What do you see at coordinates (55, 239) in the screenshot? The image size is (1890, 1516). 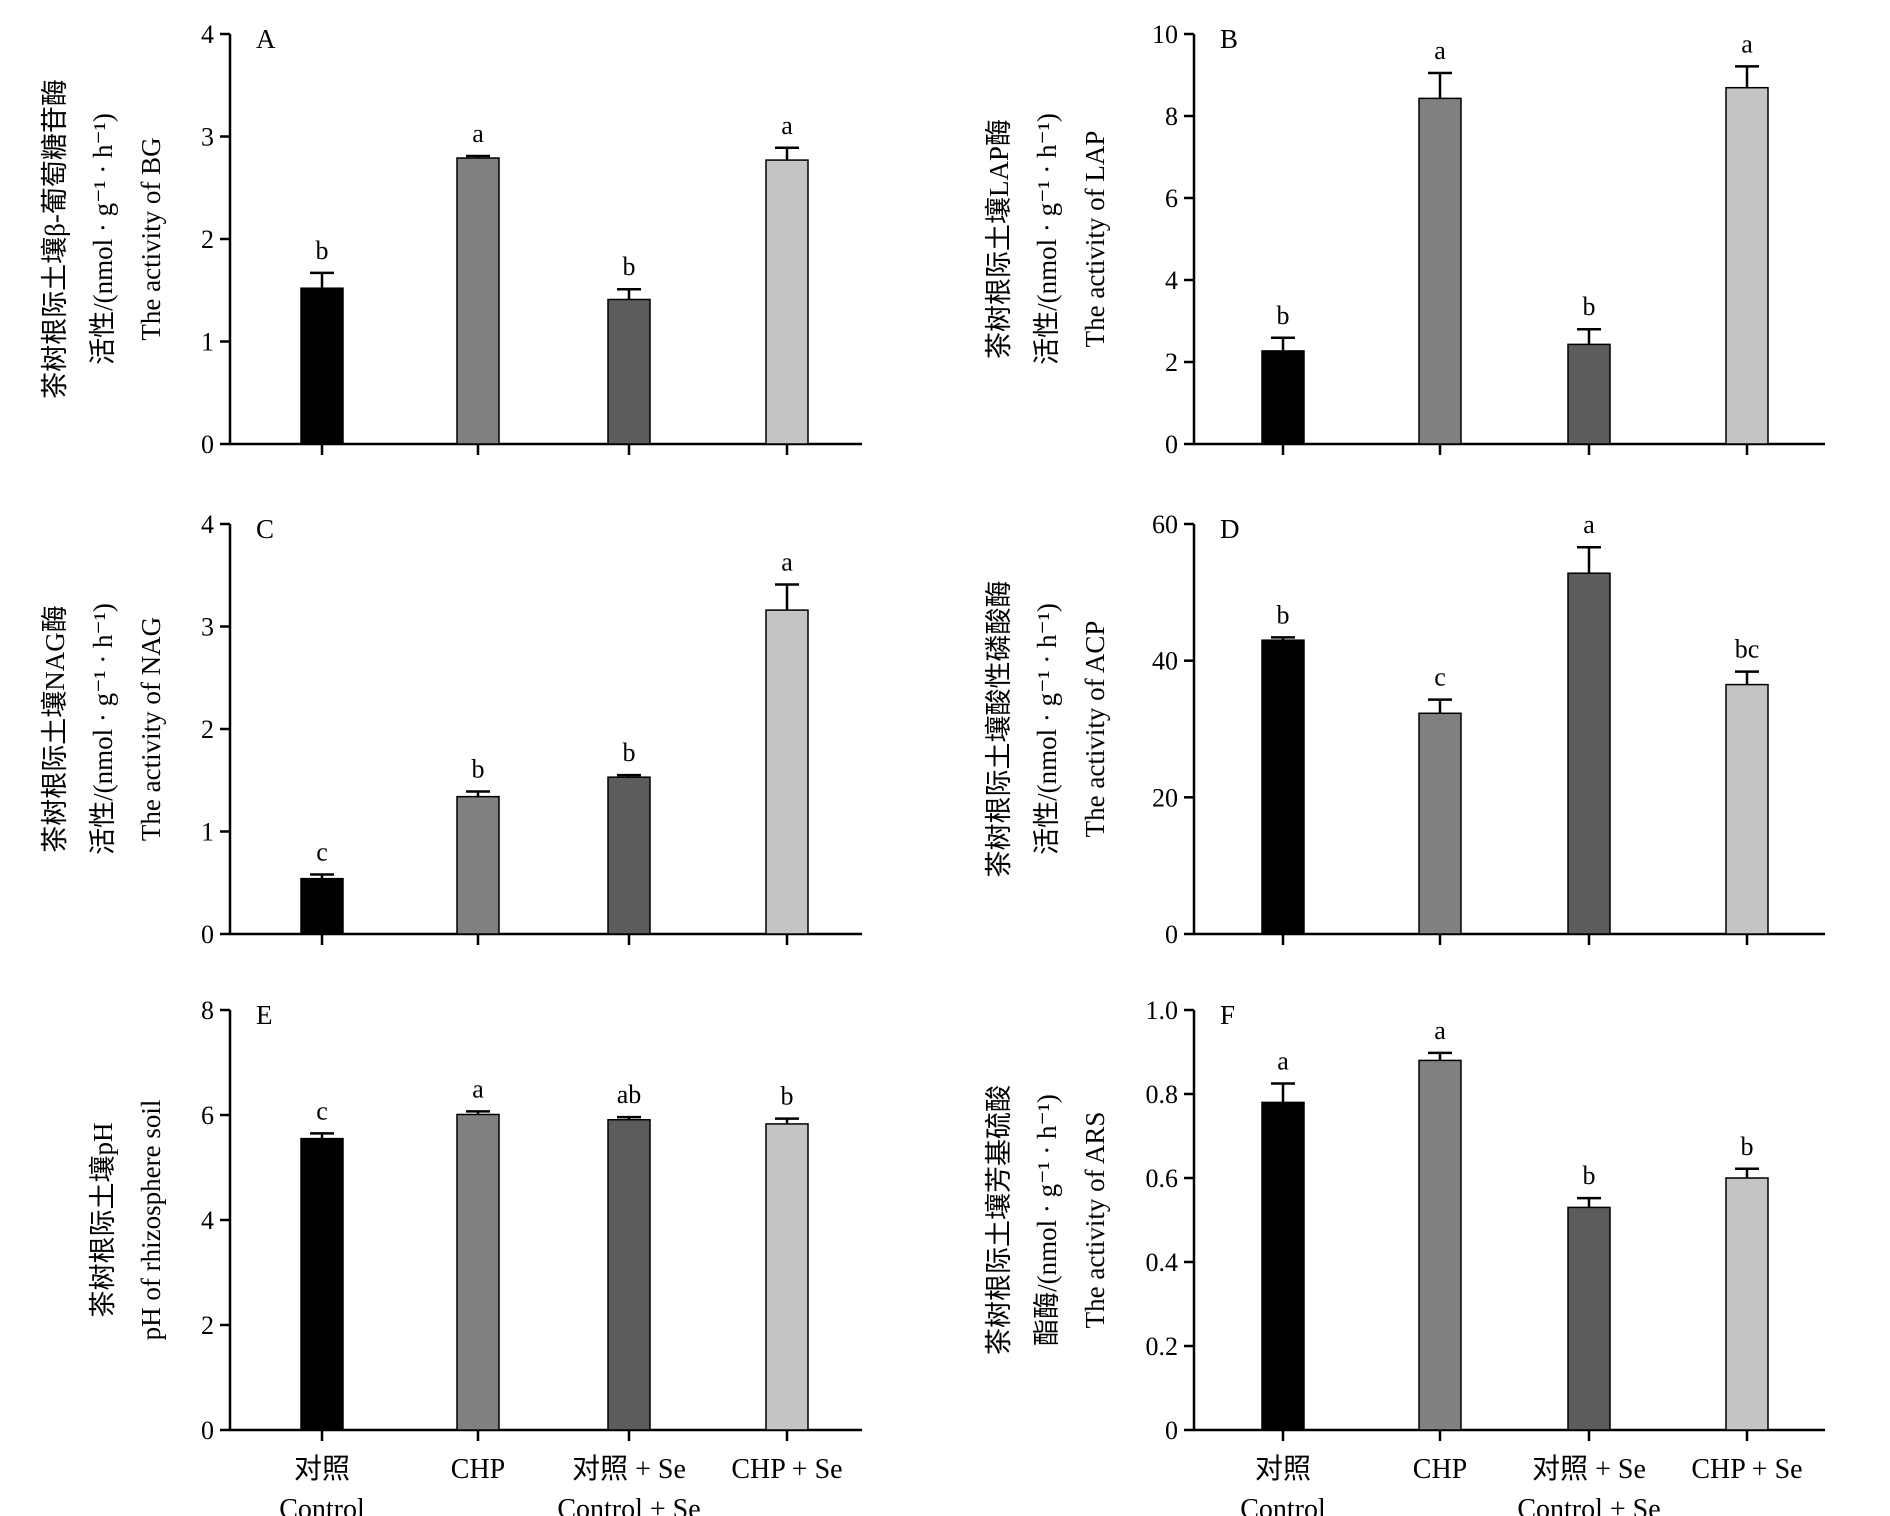 I see `y-axis-label: 茶树根际土壤β-葡萄糖苷酶` at bounding box center [55, 239].